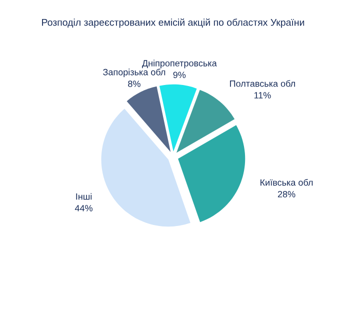 This screenshot has width=346, height=330. What do you see at coordinates (83, 208) in the screenshot?
I see `data-label: 44%` at bounding box center [83, 208].